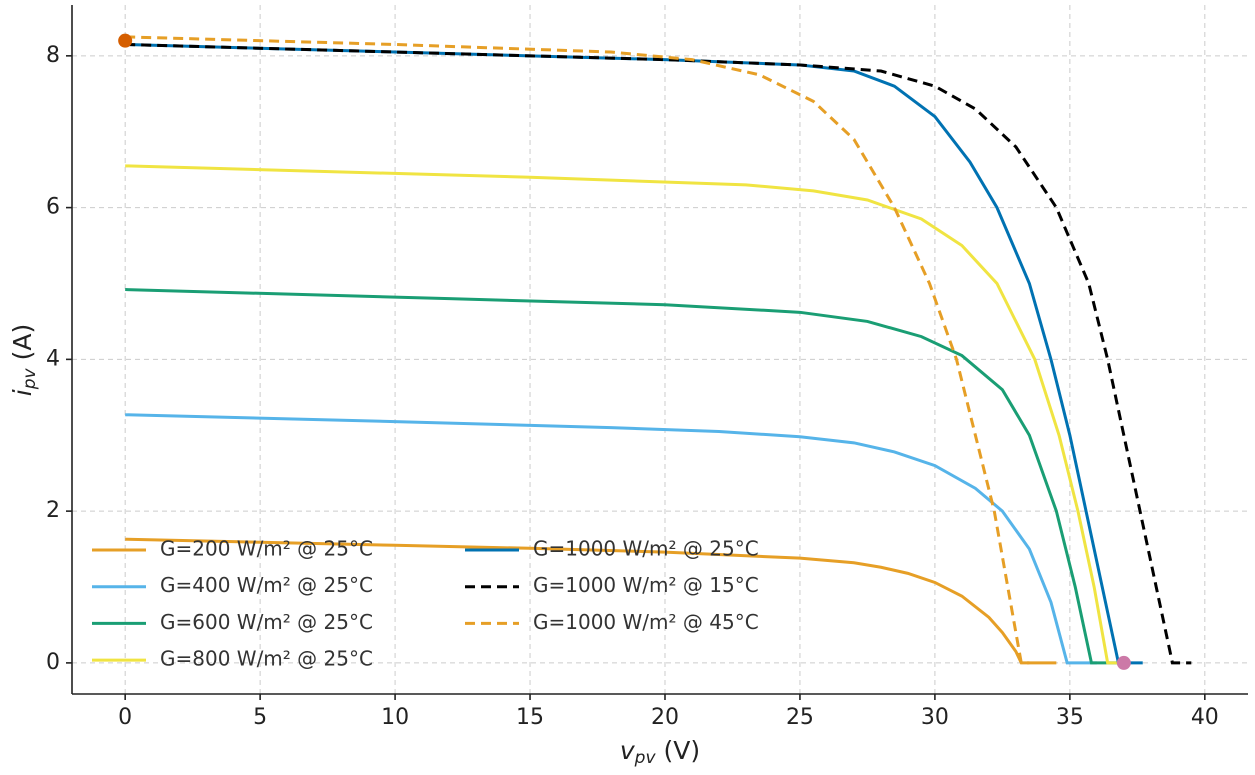 This screenshot has height=775, width=1255. I want to click on y-tick-label: 6, so click(53, 207).